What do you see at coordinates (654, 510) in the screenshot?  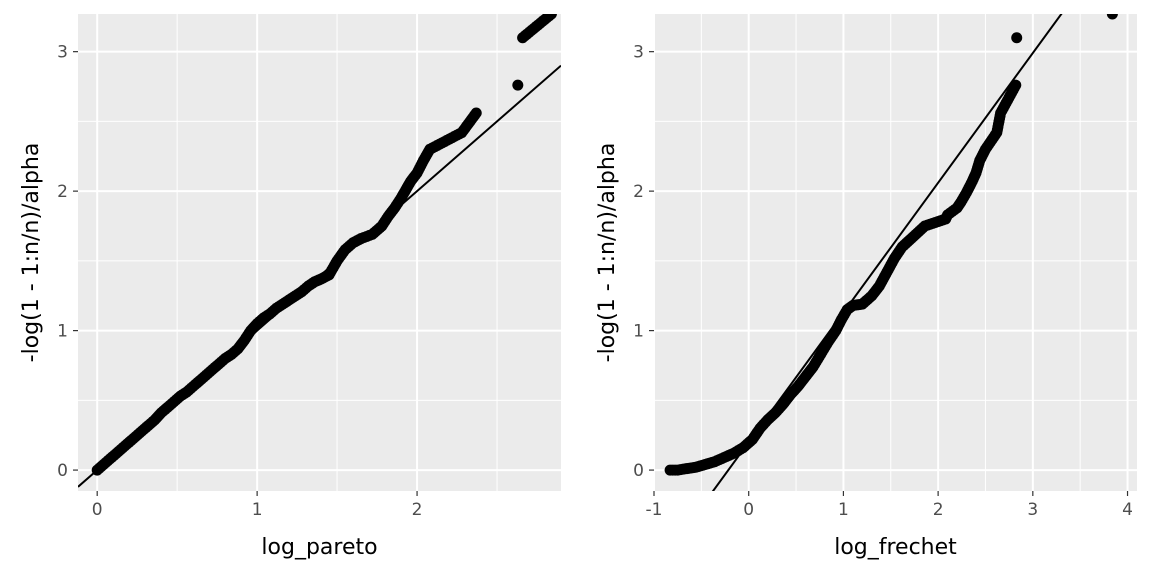 I see `x-tick-label: -1` at bounding box center [654, 510].